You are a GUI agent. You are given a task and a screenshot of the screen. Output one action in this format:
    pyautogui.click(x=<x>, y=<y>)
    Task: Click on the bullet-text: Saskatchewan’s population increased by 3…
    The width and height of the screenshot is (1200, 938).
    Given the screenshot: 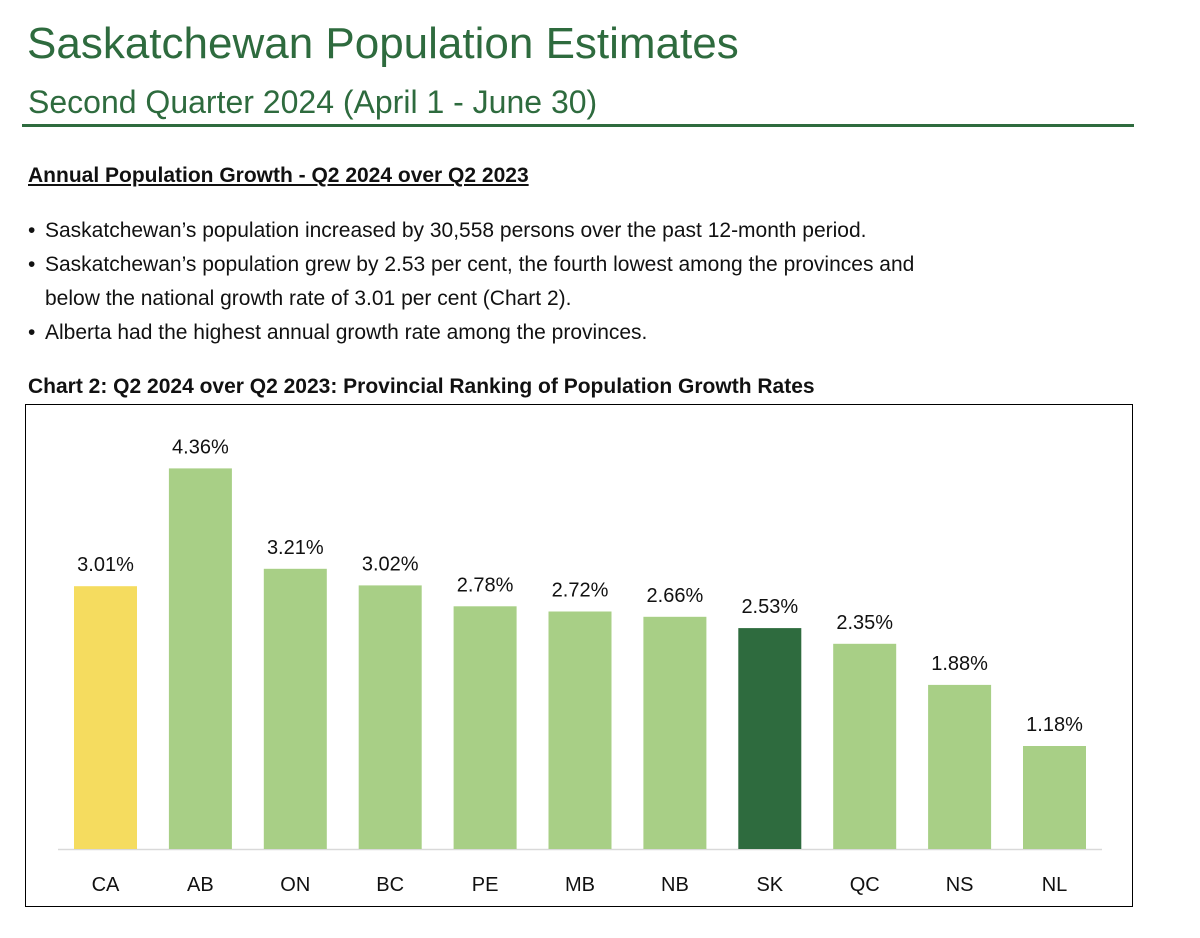 What is the action you would take?
    pyautogui.click(x=456, y=230)
    